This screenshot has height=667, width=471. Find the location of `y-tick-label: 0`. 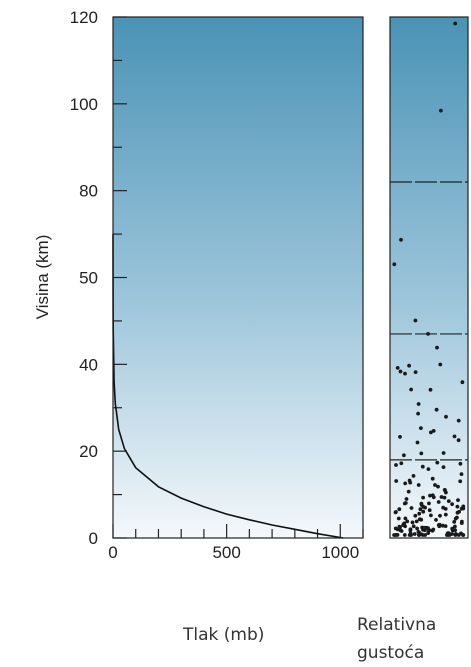

y-tick-label: 0 is located at coordinates (93, 538).